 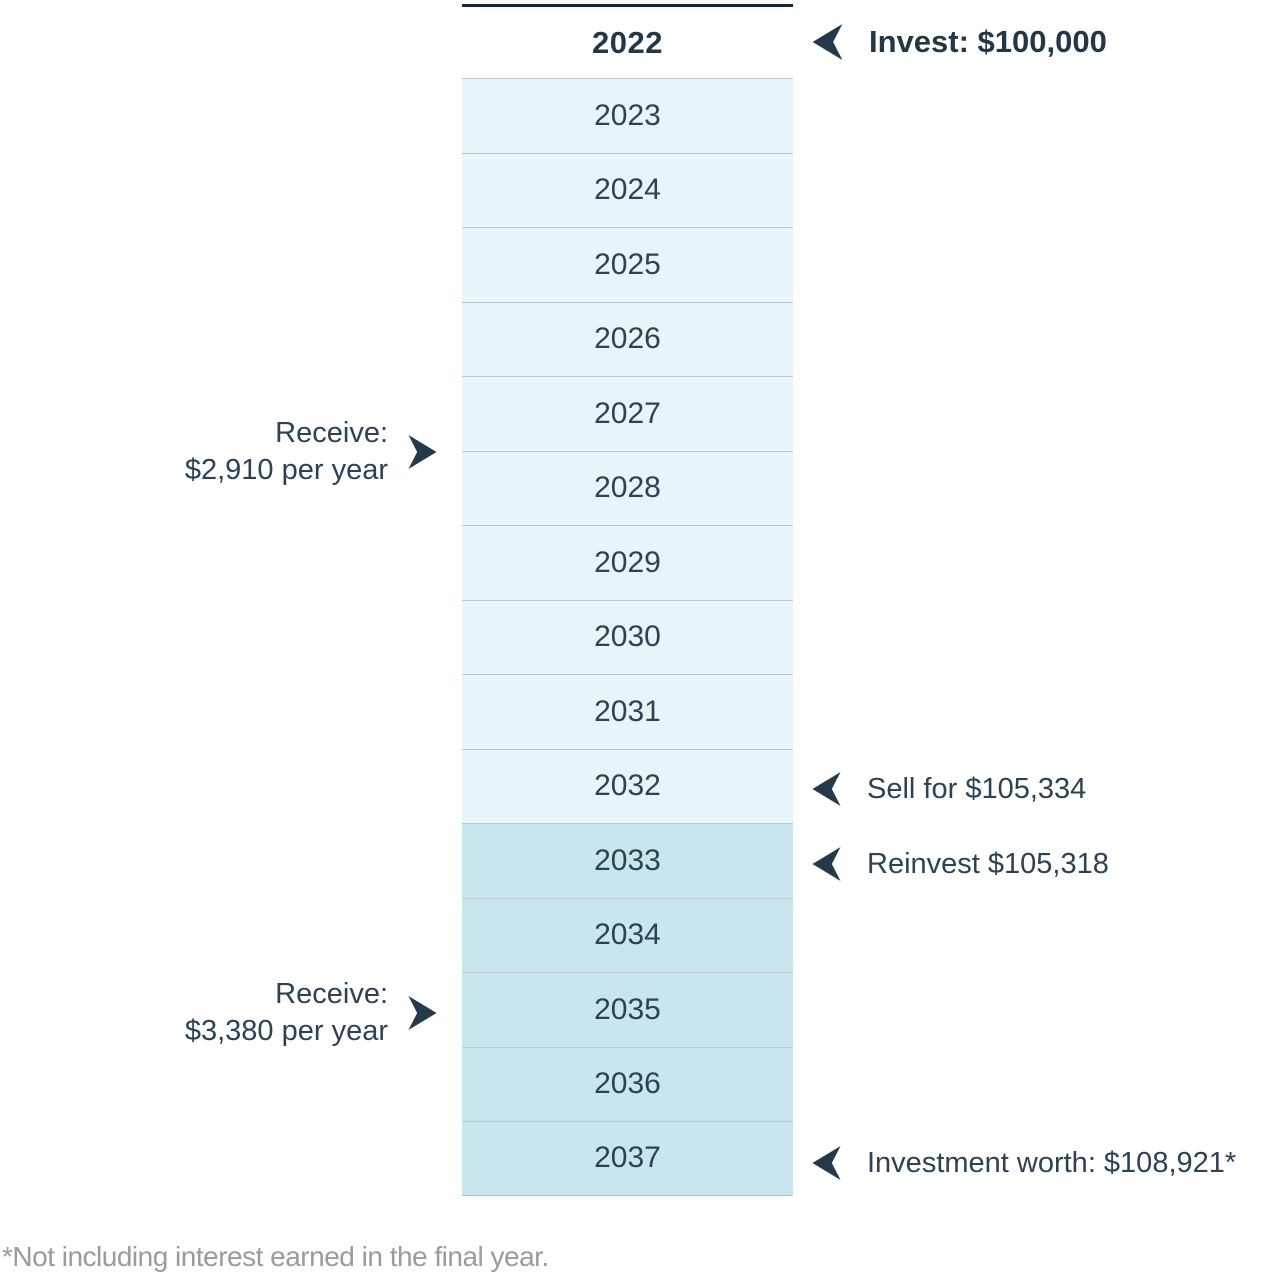 What do you see at coordinates (627, 264) in the screenshot?
I see `year-row-2025: 2025` at bounding box center [627, 264].